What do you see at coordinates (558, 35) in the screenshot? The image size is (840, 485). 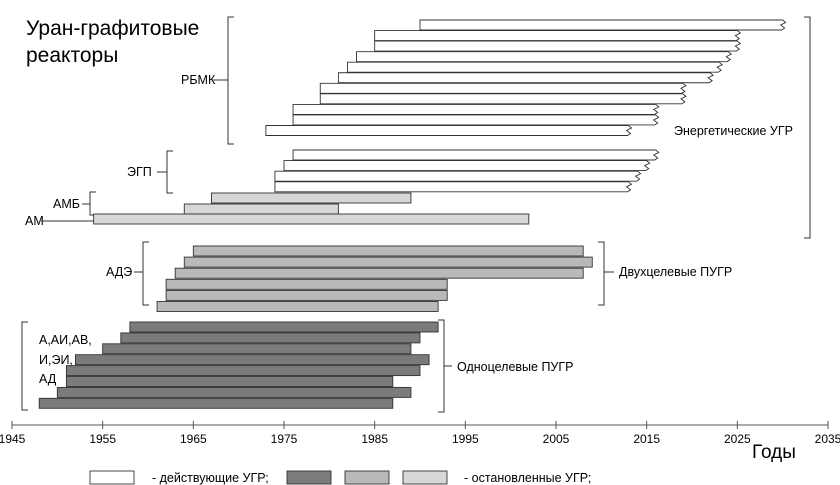 I see `bar-group0-row1` at bounding box center [558, 35].